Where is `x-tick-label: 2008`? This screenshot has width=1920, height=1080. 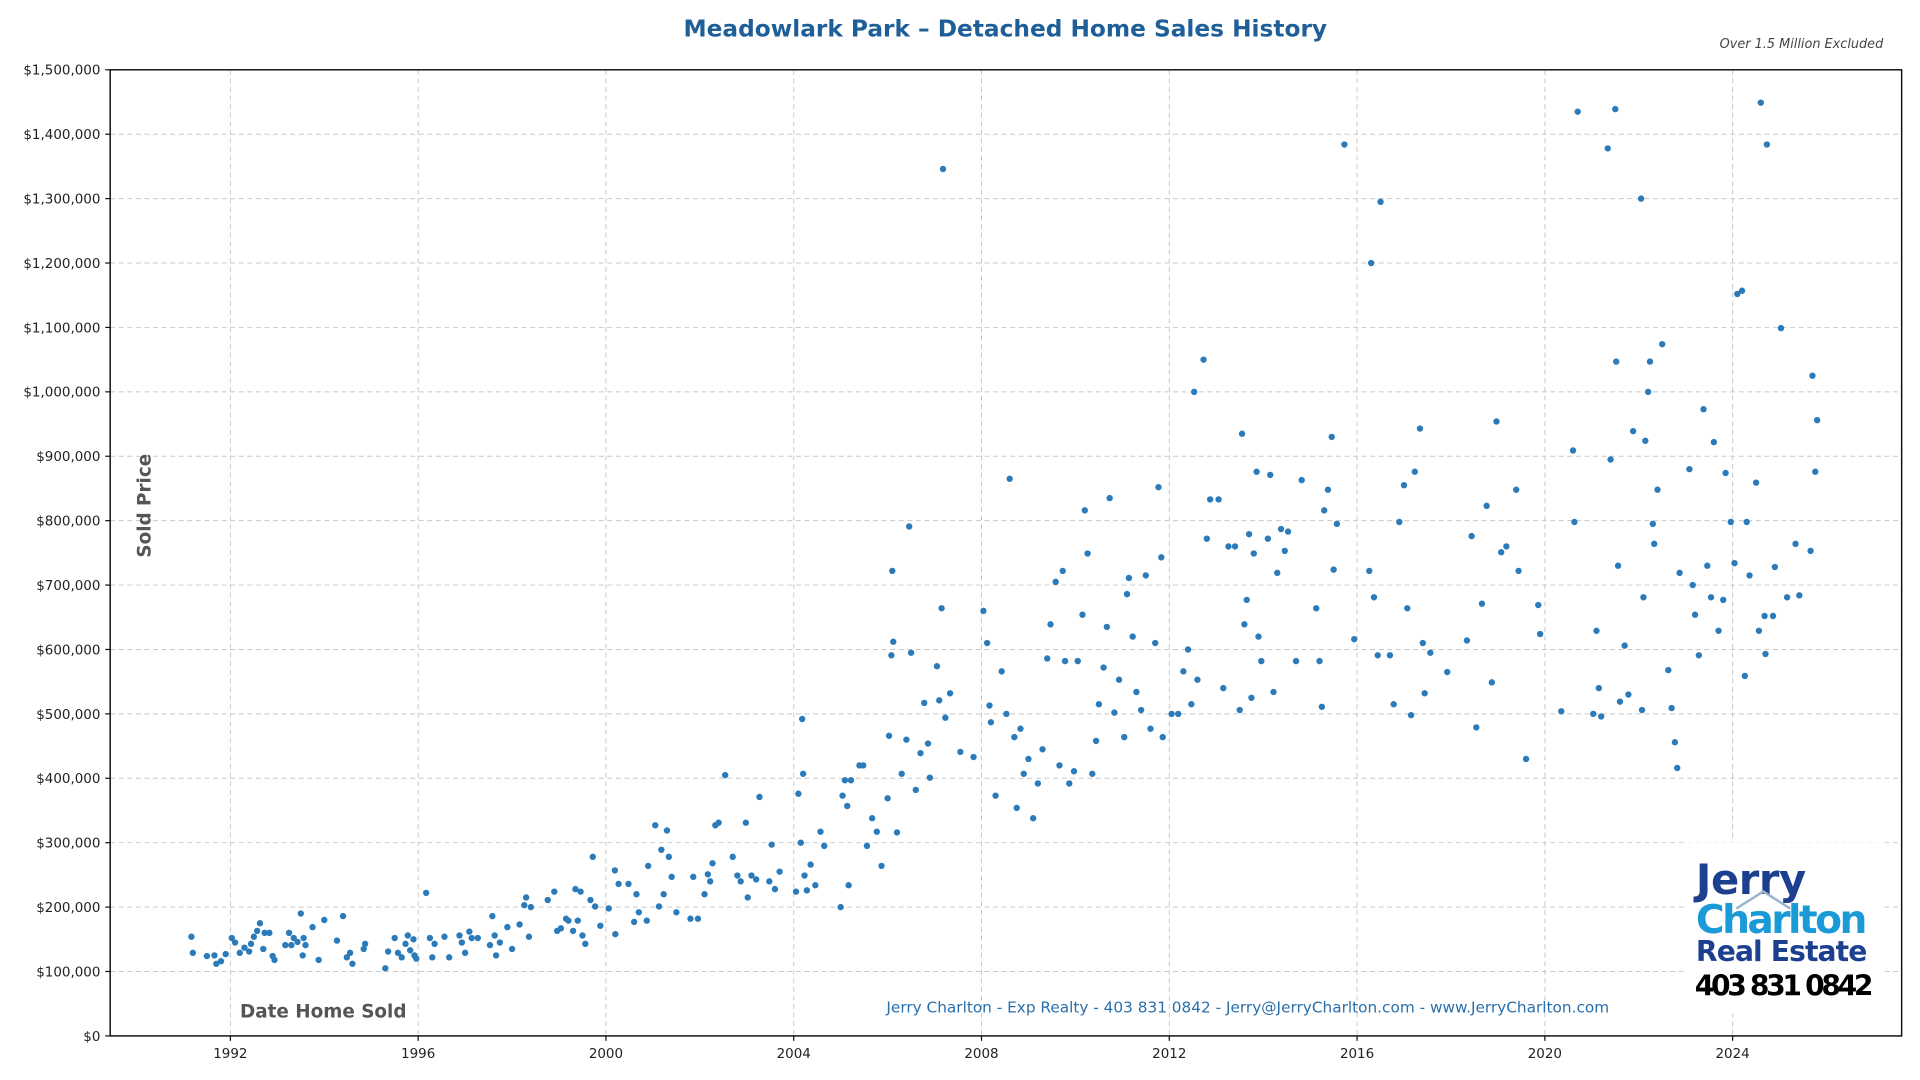
x-tick-label: 2008 is located at coordinates (981, 1054).